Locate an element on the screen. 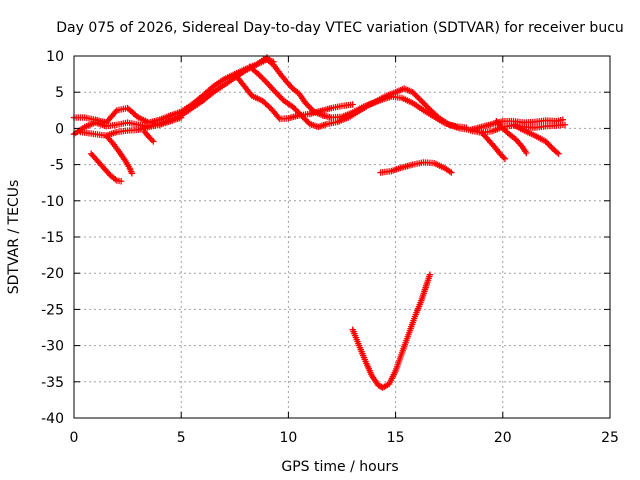 The height and width of the screenshot is (480, 640). y-tick-label: -20 is located at coordinates (52, 274).